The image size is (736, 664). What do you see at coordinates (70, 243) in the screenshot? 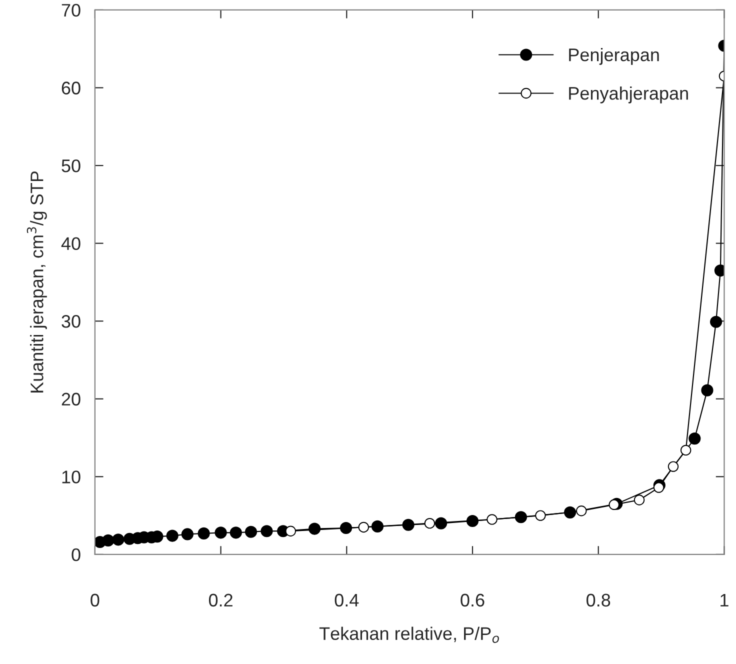
I see `y-tick-label: 40` at bounding box center [70, 243].